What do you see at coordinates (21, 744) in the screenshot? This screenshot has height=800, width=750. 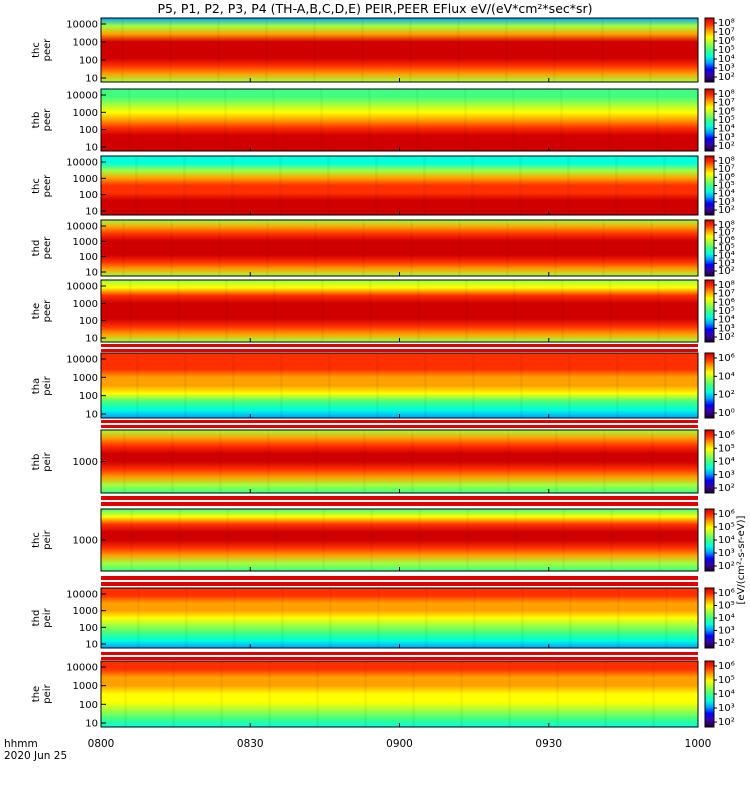 I see `x-axis-hhmm-label: hhmm` at bounding box center [21, 744].